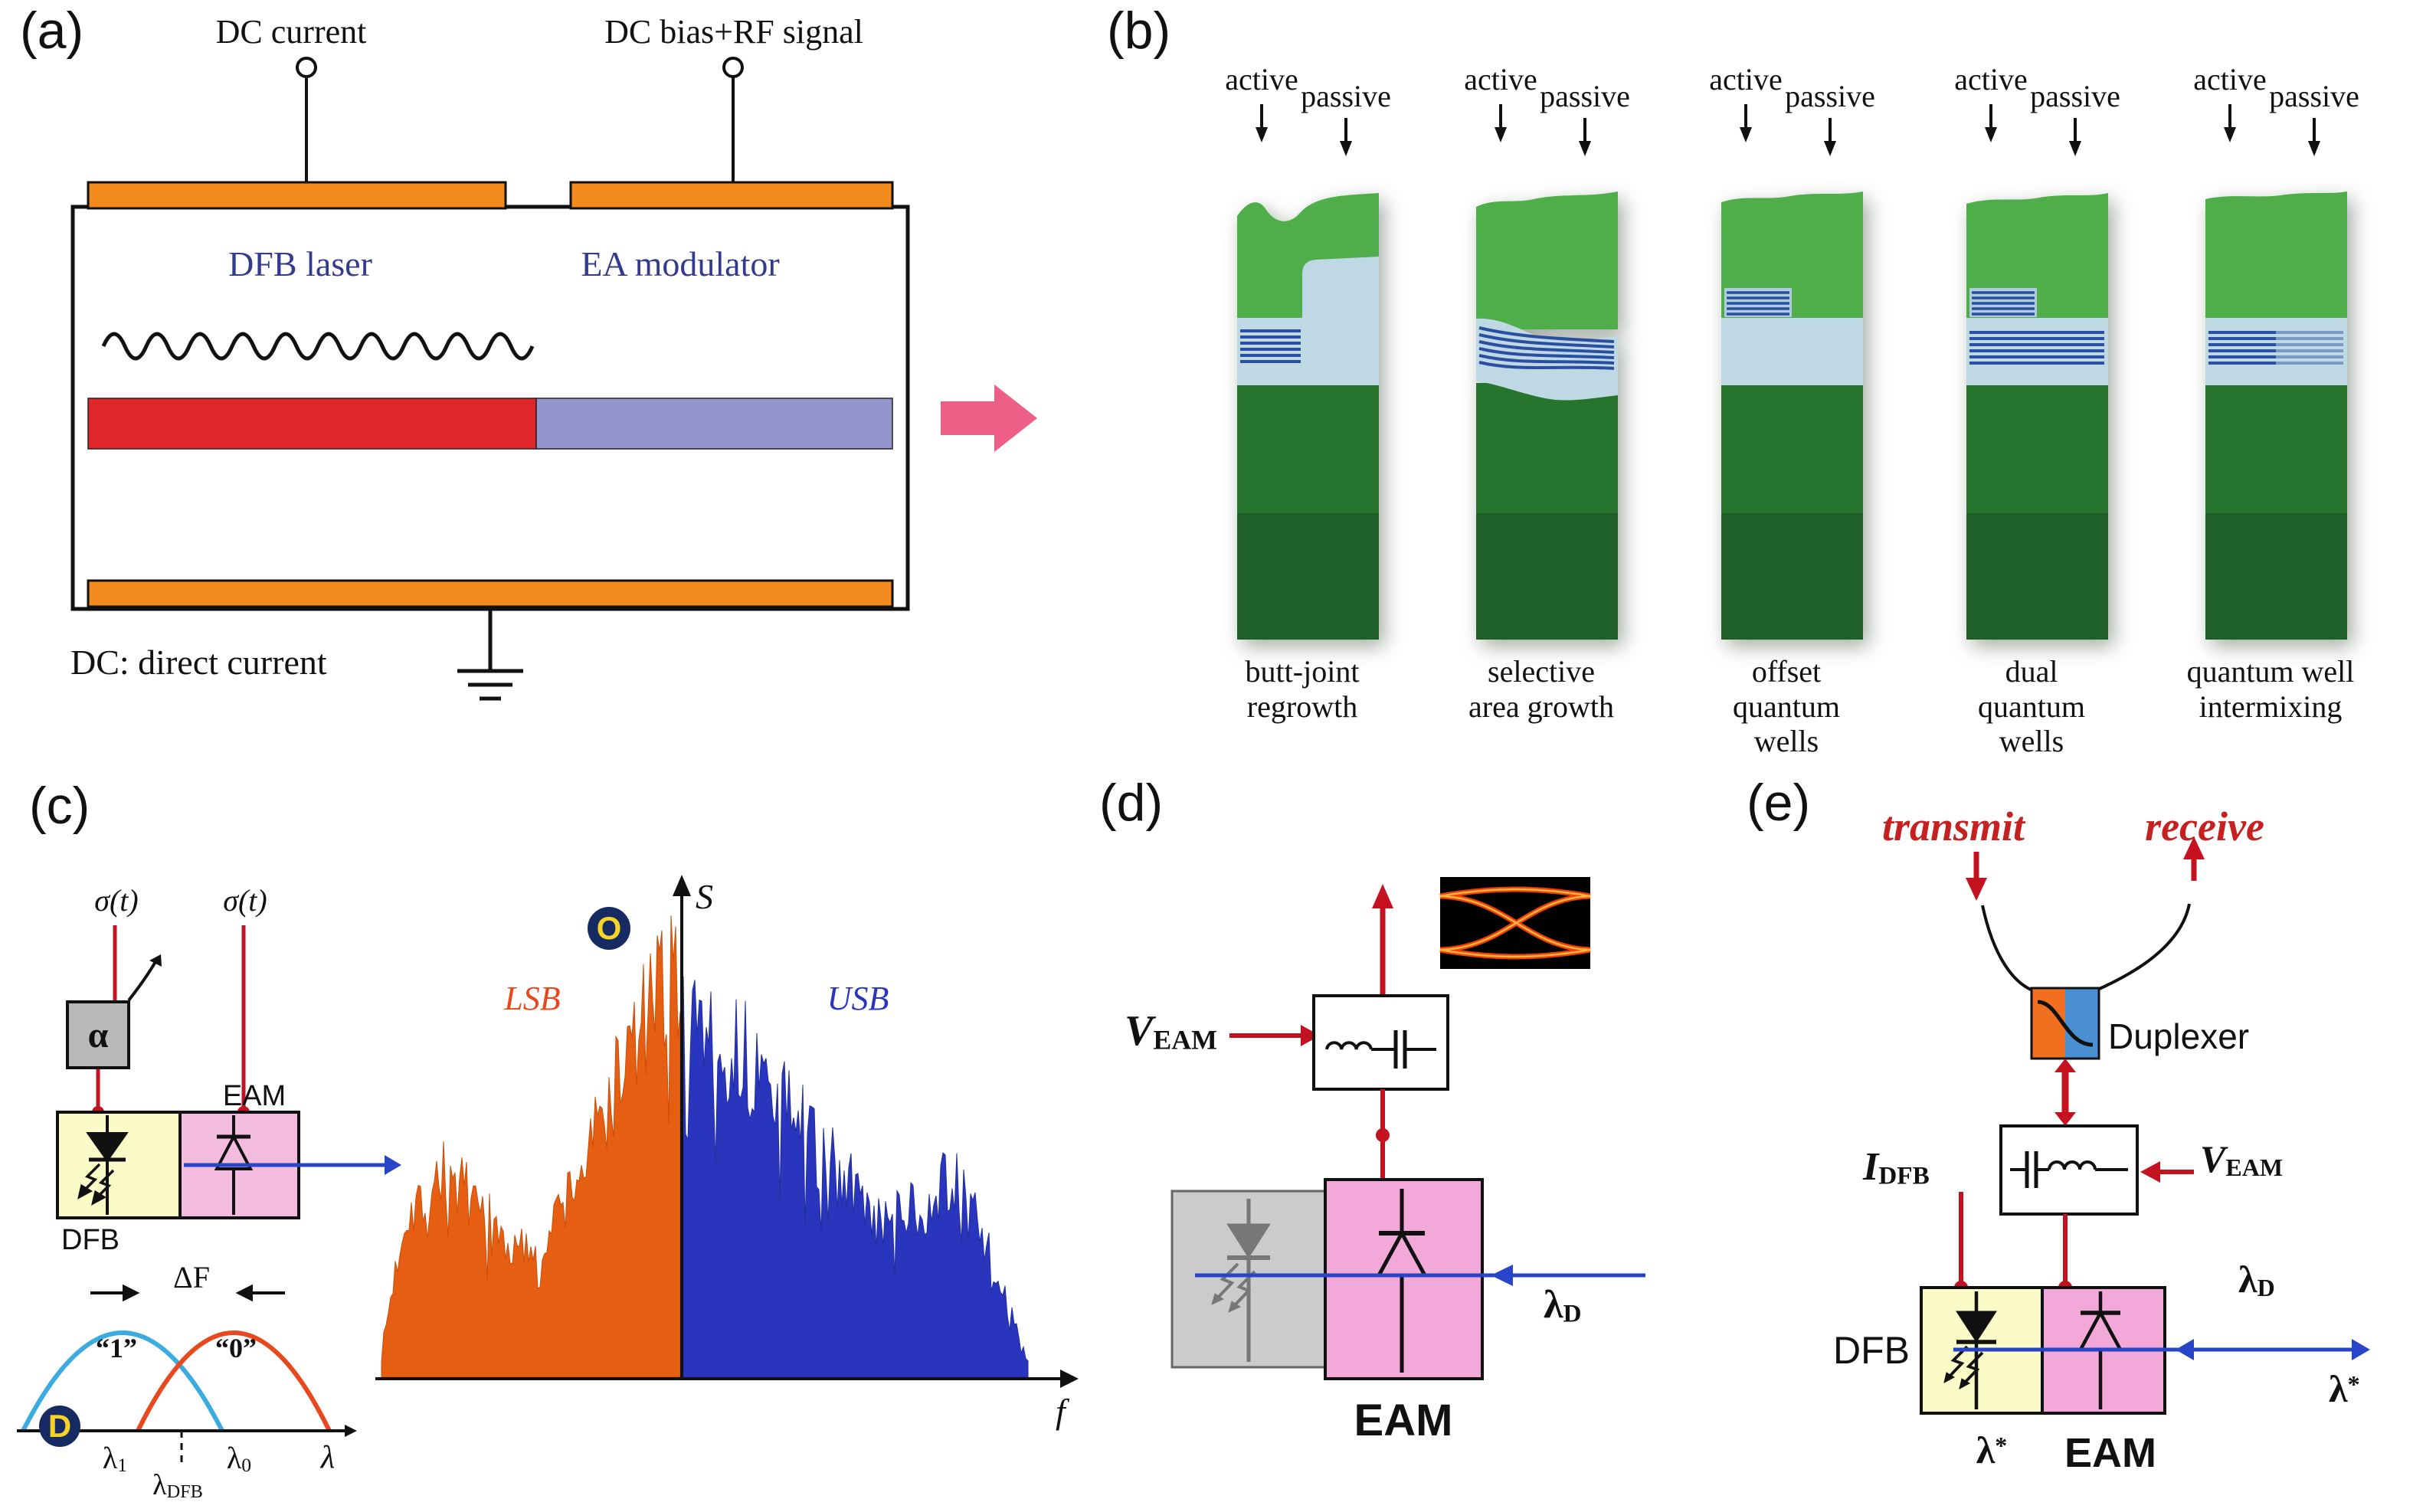 This screenshot has width=2413, height=1512. Describe the element at coordinates (1407, 1128) in the screenshot. I see `eam-drive-diagram` at that location.